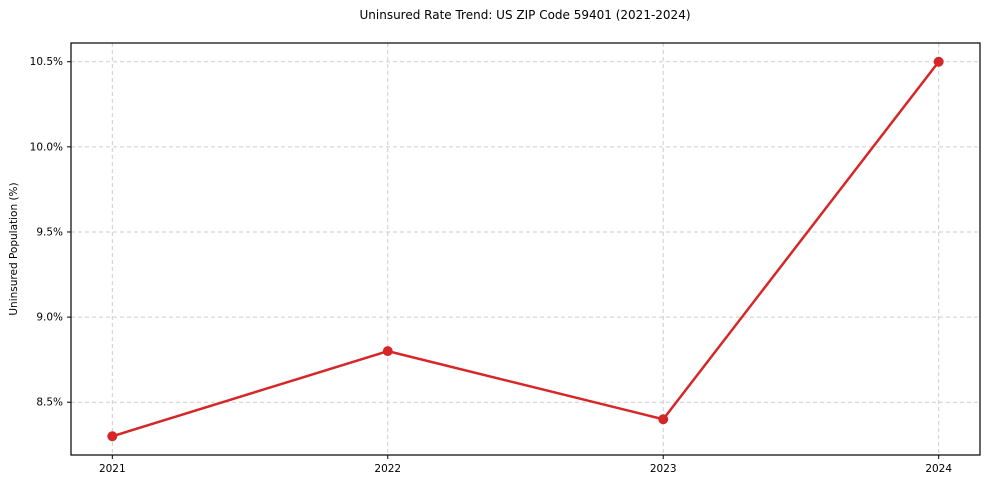 The image size is (989, 490). What do you see at coordinates (387, 469) in the screenshot?
I see `x-tick-label: 2022` at bounding box center [387, 469].